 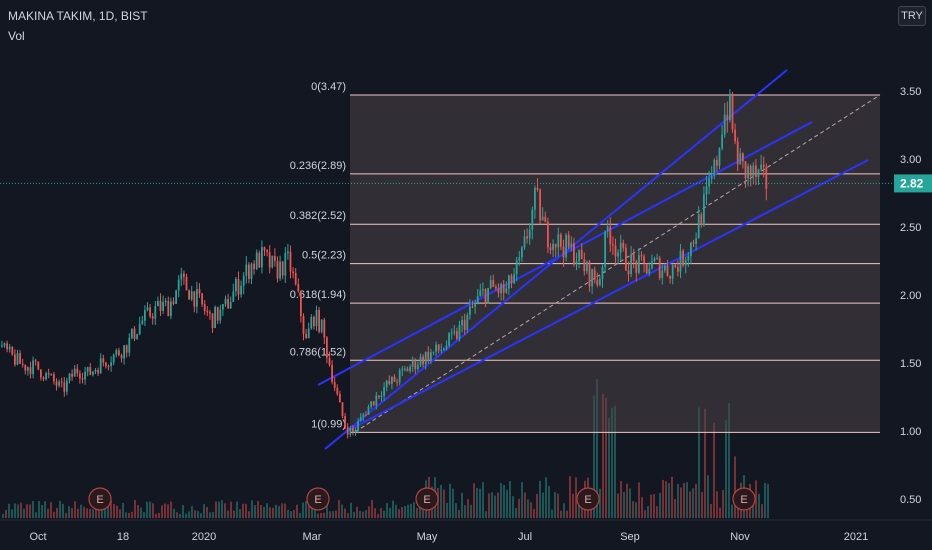 What do you see at coordinates (913, 275) in the screenshot?
I see `price-axis: 3.50 3.00 2.50 2.00 1.50 1.00 0.50` at bounding box center [913, 275].